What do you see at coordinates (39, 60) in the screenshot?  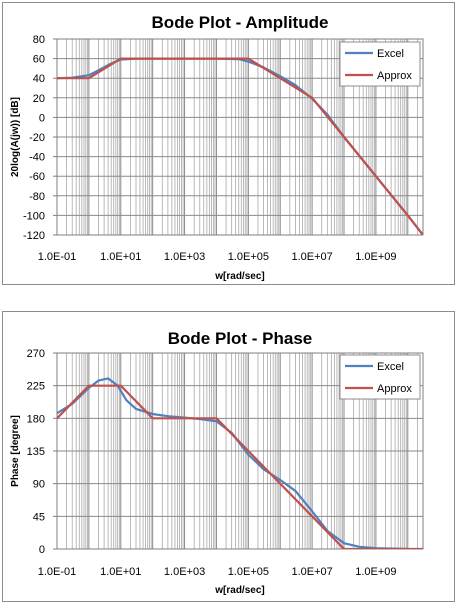 I see `y-tick-label: 60` at bounding box center [39, 60].